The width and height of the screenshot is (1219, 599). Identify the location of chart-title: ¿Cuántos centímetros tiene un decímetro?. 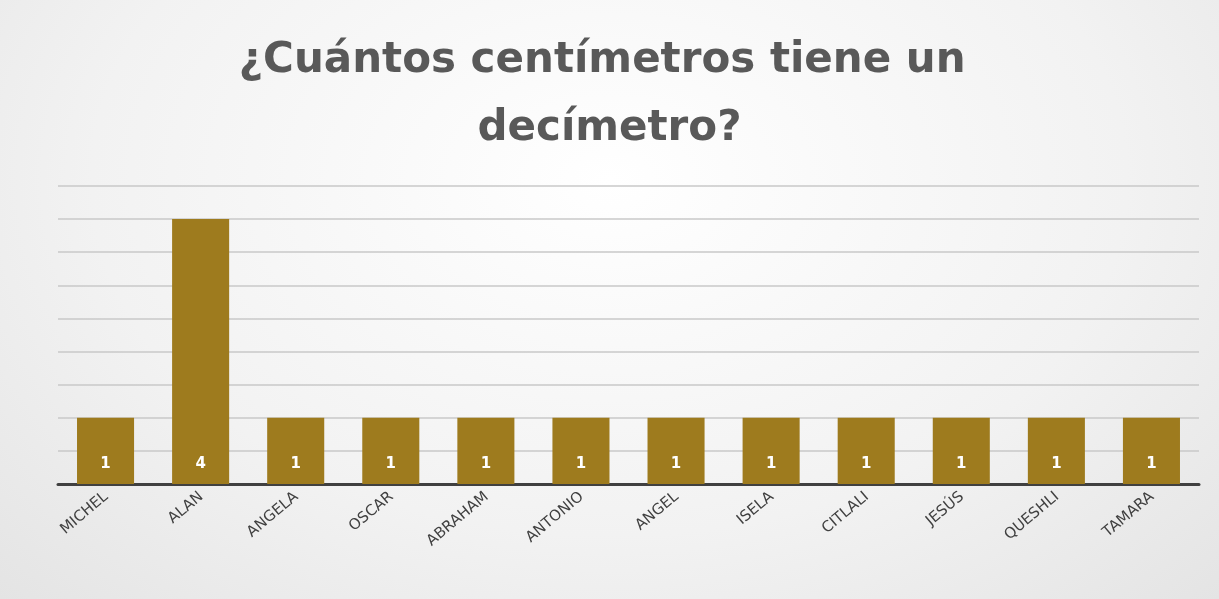
(609, 91).